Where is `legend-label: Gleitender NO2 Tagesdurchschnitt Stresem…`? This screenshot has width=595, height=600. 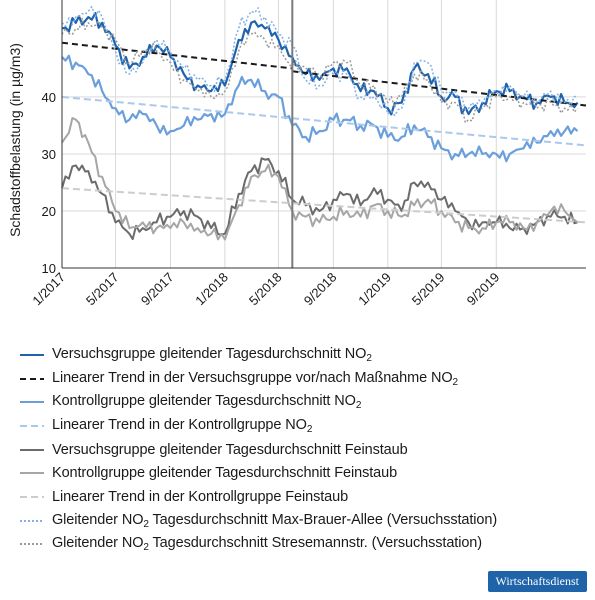 legend-label: Gleitender NO2 Tagesdurchschnitt Stresem… is located at coordinates (267, 544).